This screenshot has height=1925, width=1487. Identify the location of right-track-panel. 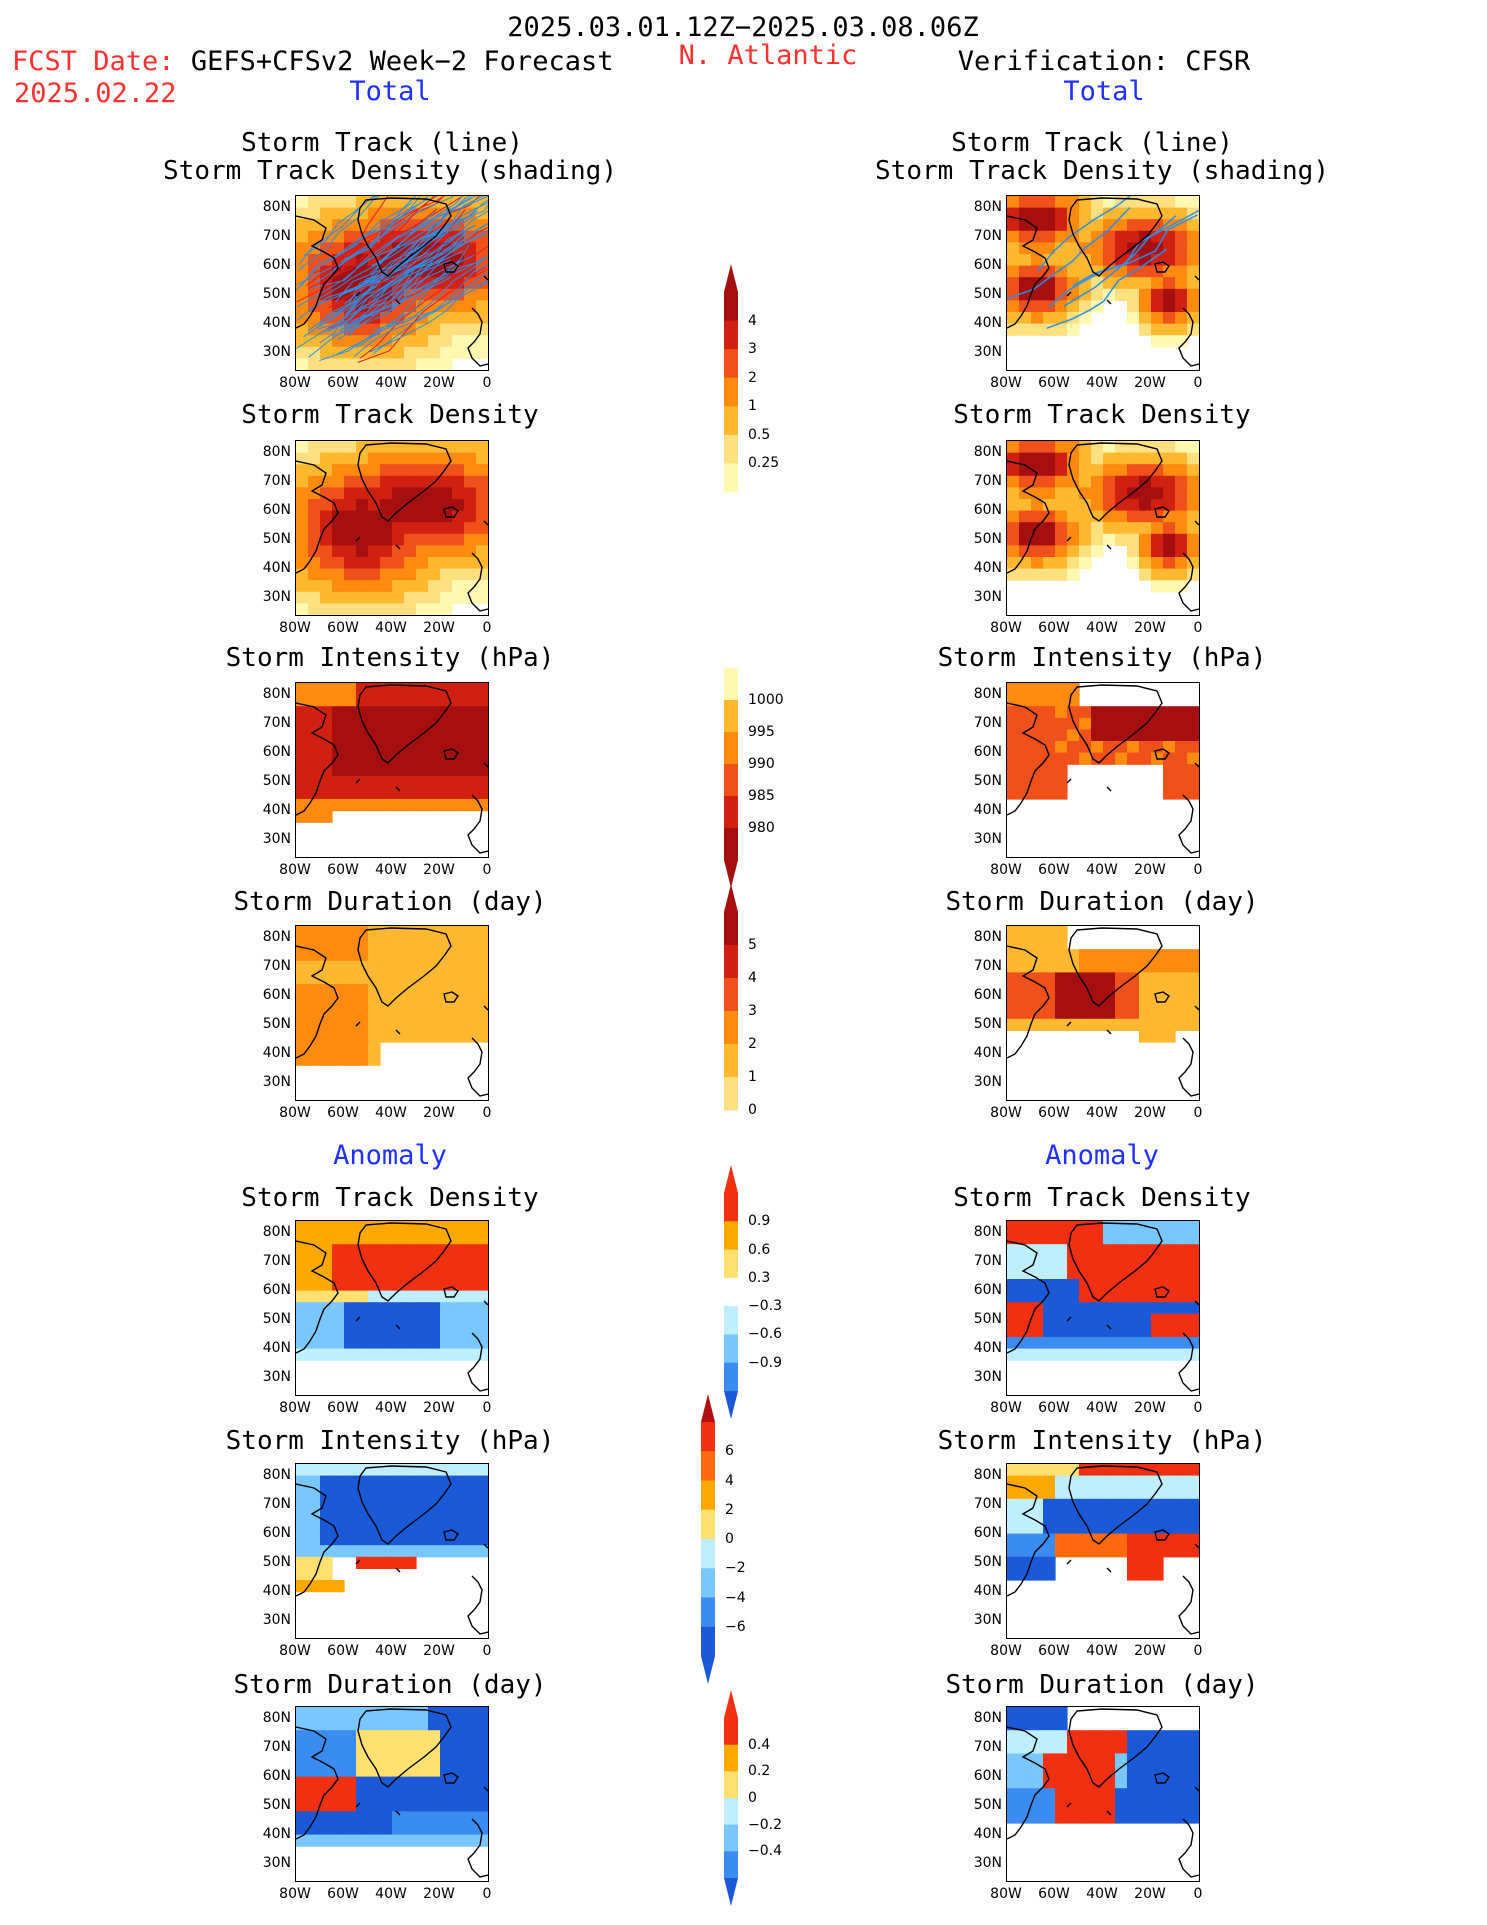
(1103, 283).